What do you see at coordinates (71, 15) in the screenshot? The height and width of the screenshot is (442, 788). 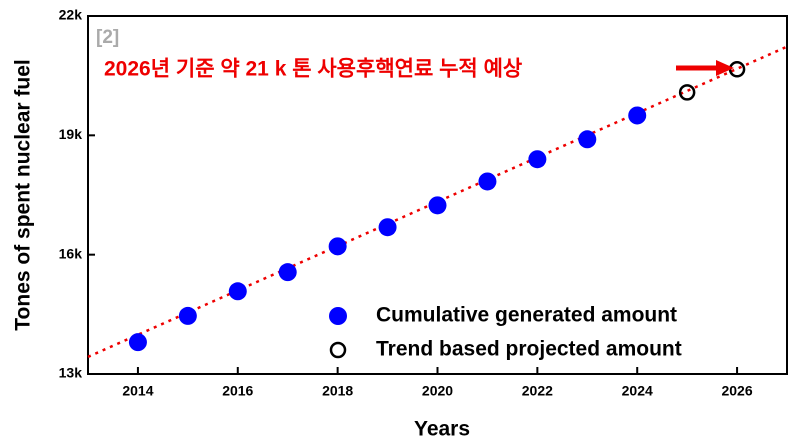 I see `y-tick-label: 22k` at bounding box center [71, 15].